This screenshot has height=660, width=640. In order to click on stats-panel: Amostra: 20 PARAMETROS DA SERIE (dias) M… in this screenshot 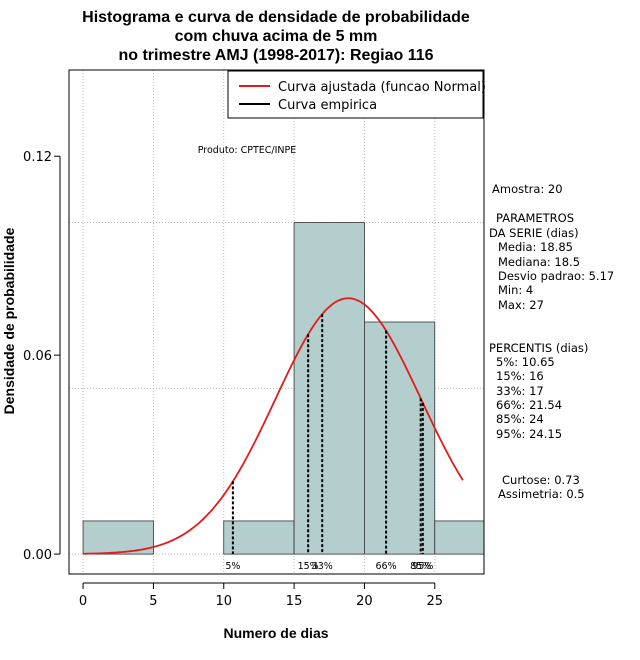, I will do `click(551, 341)`.